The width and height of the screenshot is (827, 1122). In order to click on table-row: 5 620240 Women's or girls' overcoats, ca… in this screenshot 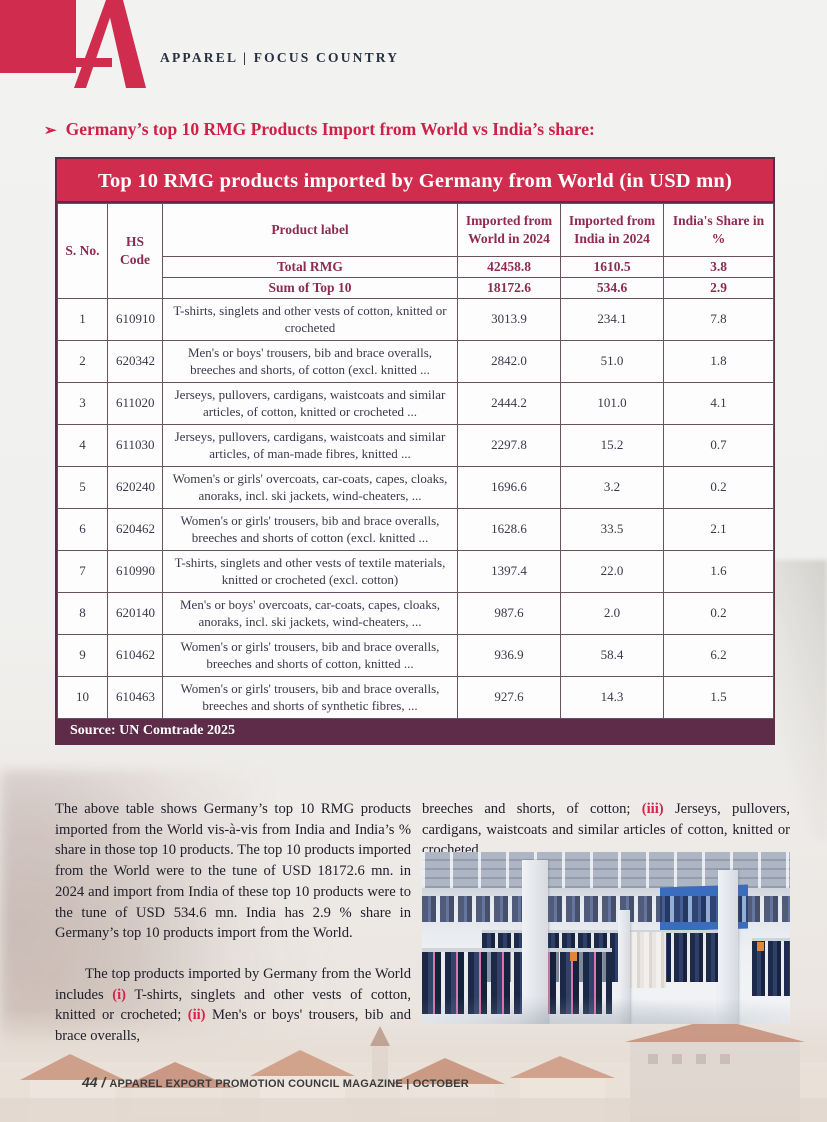, I will do `click(415, 487)`.